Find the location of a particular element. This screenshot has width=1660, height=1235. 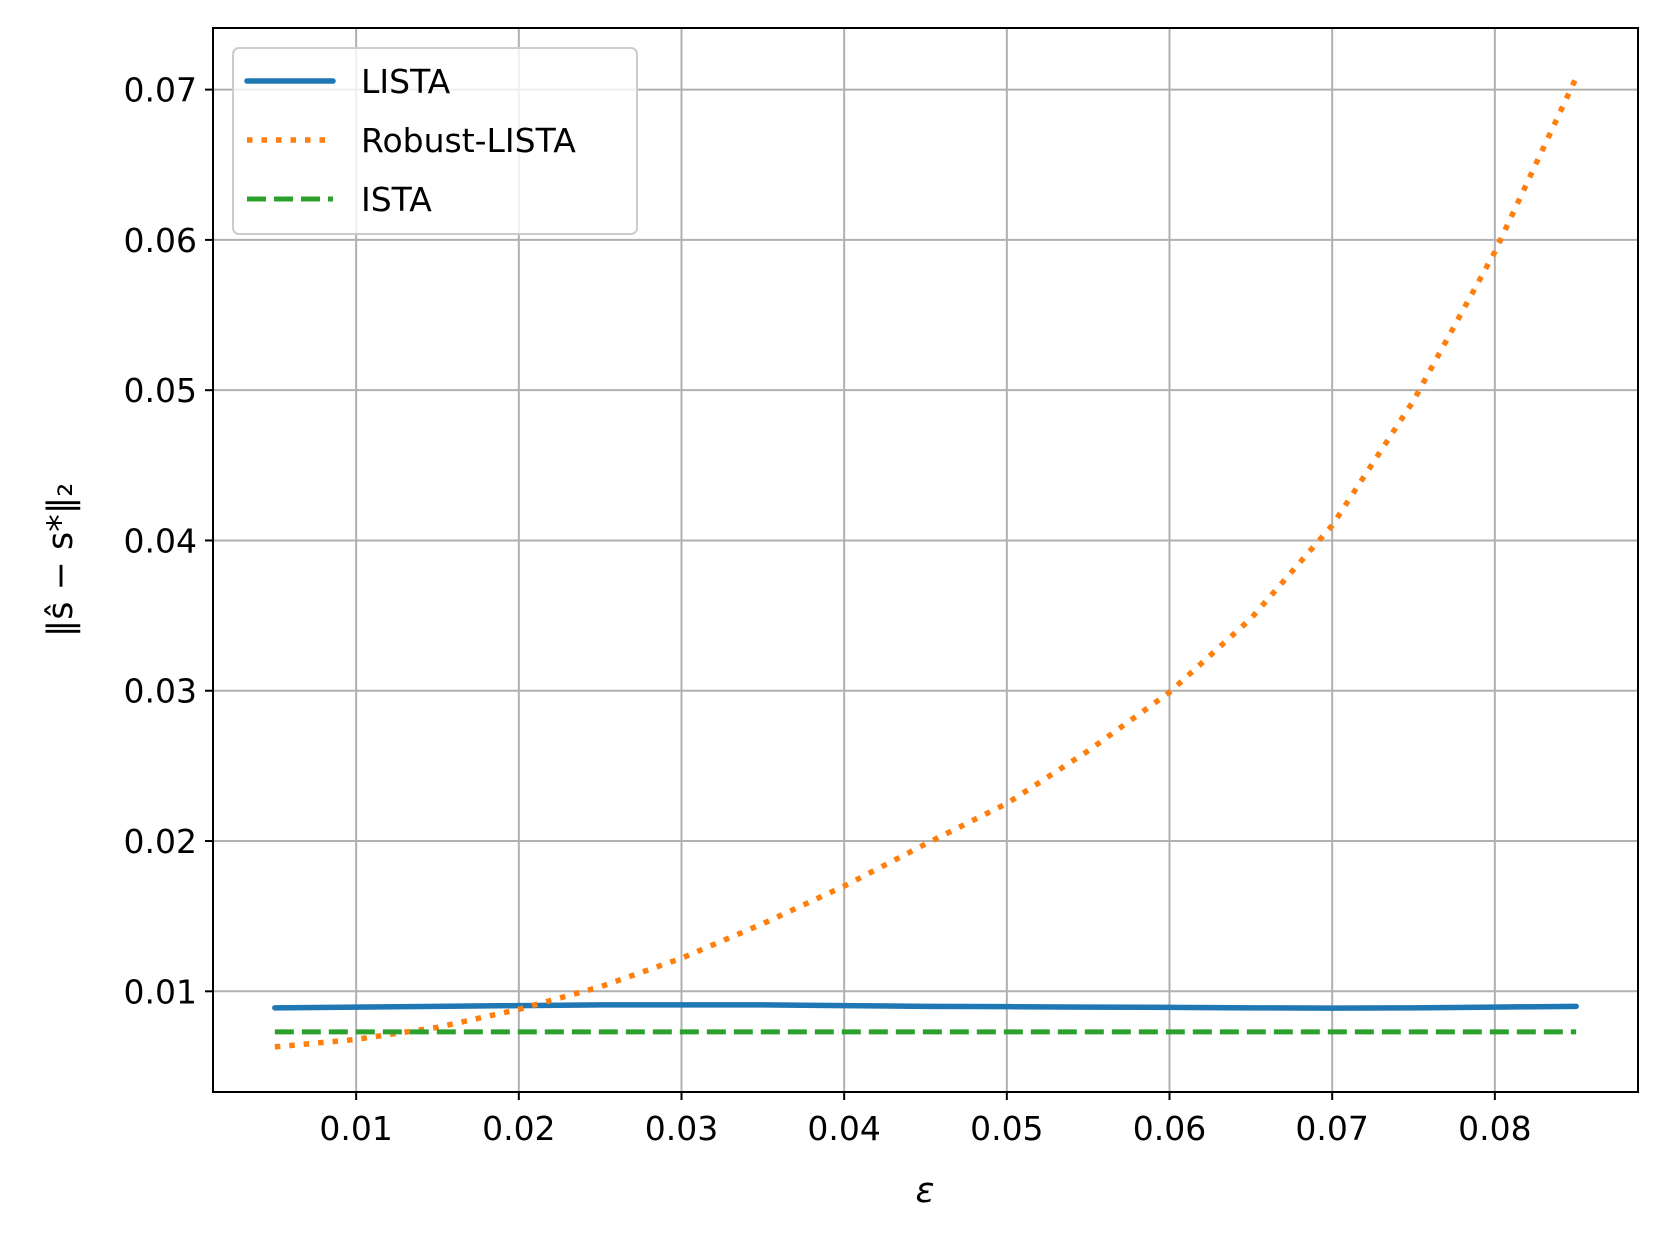

x-tick-label: 0.04 is located at coordinates (843, 1128).